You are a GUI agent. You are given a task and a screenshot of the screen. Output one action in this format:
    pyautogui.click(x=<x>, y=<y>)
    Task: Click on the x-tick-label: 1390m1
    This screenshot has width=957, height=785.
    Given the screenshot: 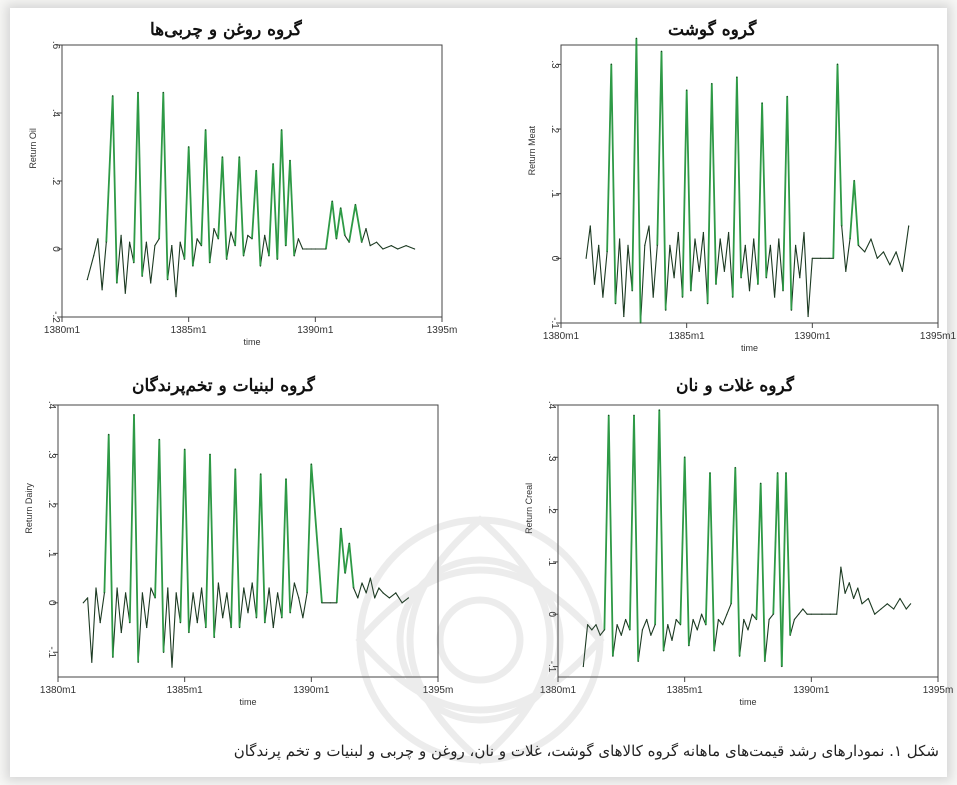 What is the action you would take?
    pyautogui.click(x=812, y=336)
    